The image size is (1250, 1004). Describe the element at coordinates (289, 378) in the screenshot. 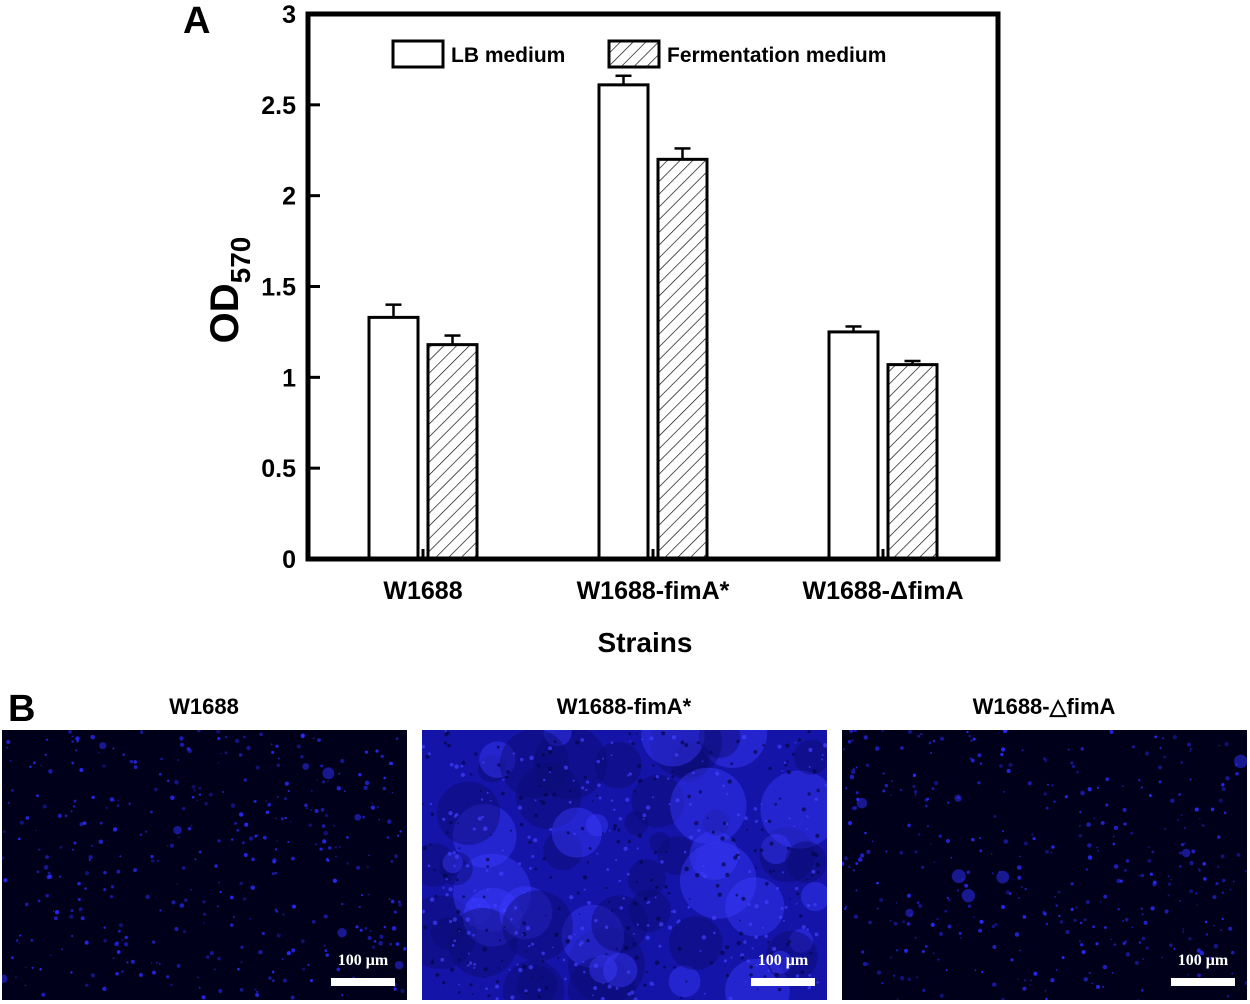

I see `y-tick-label: 1` at that location.